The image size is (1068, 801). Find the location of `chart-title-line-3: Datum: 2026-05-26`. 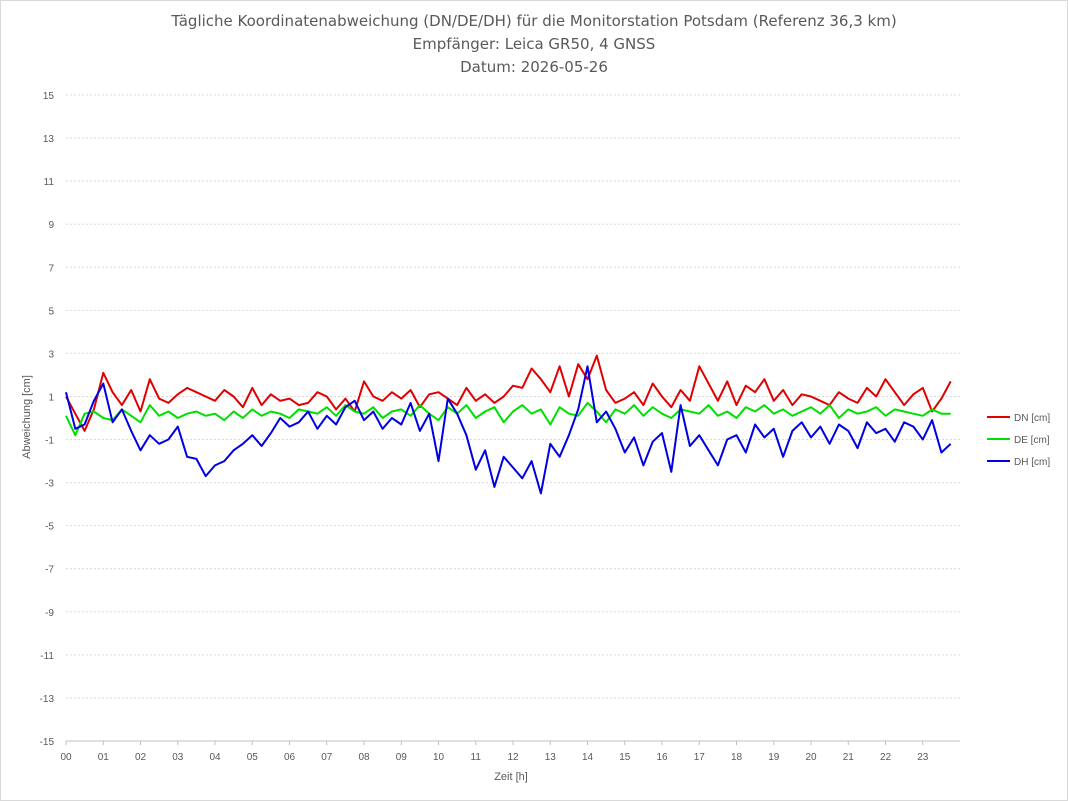

chart-title-line-3: Datum: 2026-05-26 is located at coordinates (534, 67).